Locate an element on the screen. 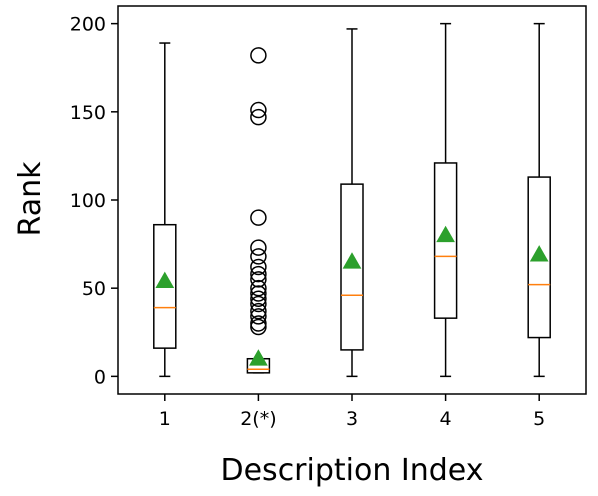 The height and width of the screenshot is (496, 598). y-tick-label: 150 is located at coordinates (88, 113).